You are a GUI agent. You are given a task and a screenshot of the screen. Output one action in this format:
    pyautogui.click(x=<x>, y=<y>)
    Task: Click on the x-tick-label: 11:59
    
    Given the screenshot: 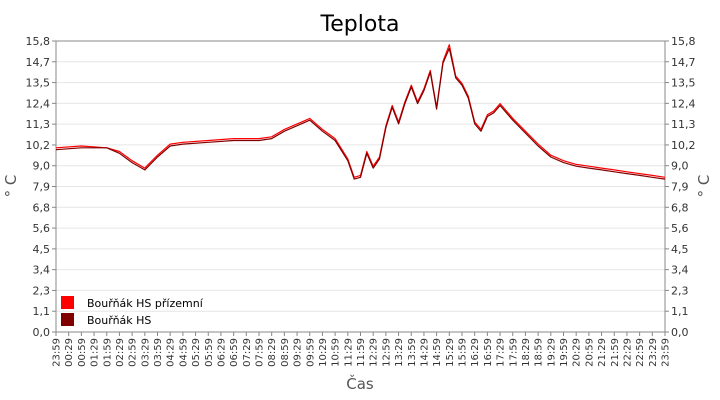 What is the action you would take?
    pyautogui.click(x=361, y=352)
    